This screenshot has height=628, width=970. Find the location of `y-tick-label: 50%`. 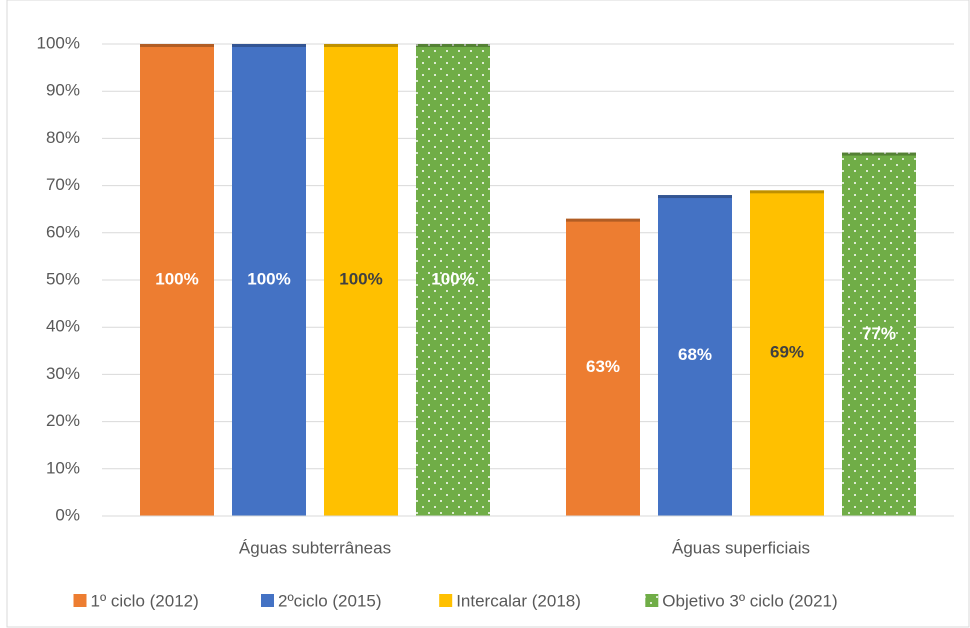

y-tick-label: 50% is located at coordinates (63, 278).